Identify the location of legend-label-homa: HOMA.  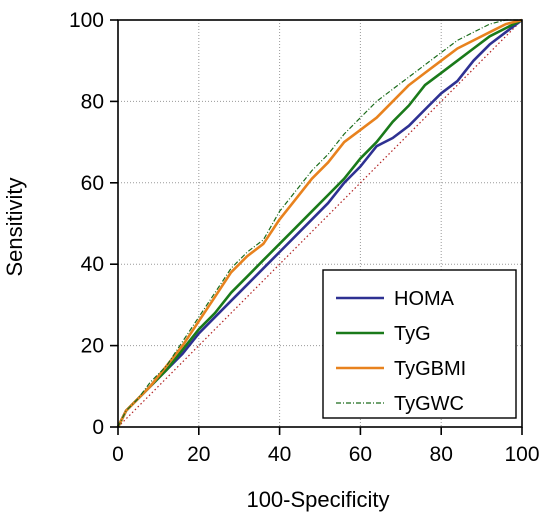
(424, 299).